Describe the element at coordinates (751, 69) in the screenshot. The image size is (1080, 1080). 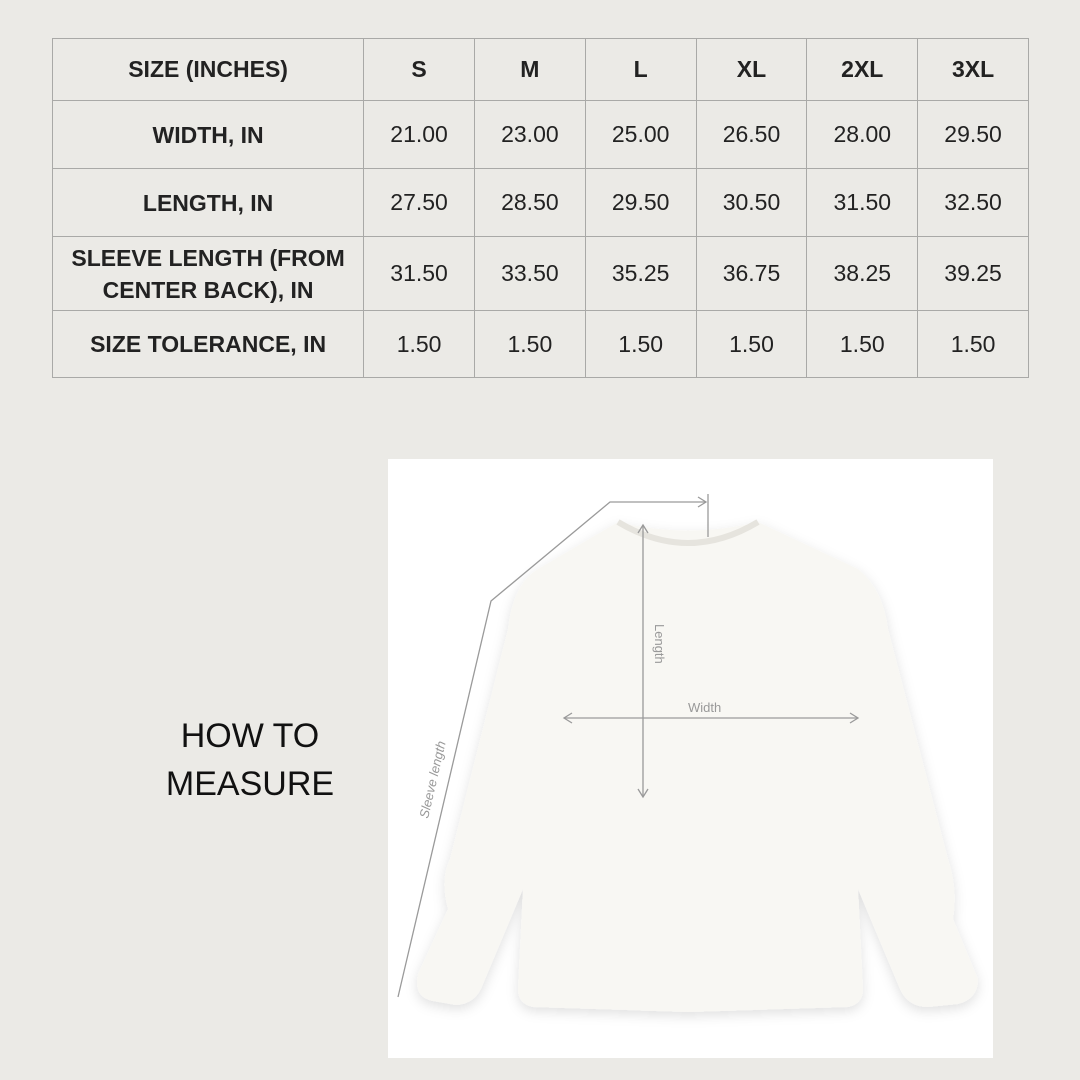
I see `header-cell: XL` at that location.